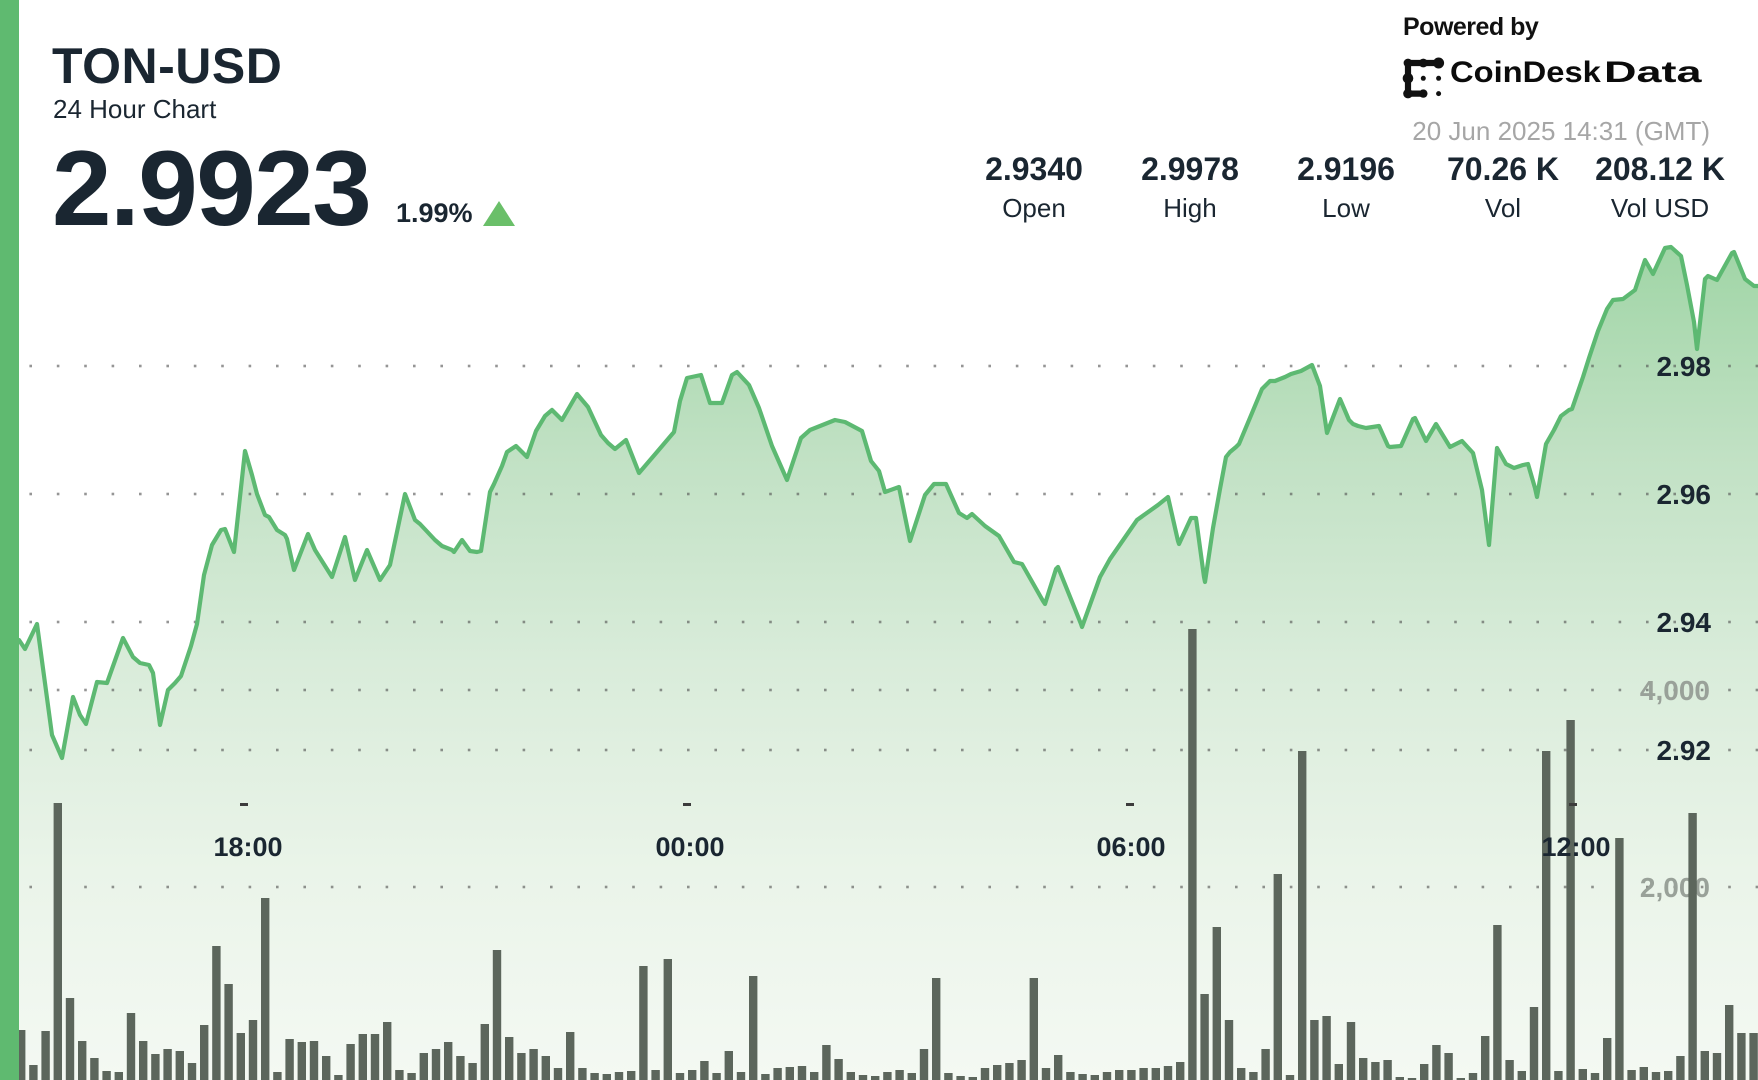 This screenshot has height=1080, width=1758. What do you see at coordinates (1675, 887) in the screenshot?
I see `svg-text: 2,000` at bounding box center [1675, 887].